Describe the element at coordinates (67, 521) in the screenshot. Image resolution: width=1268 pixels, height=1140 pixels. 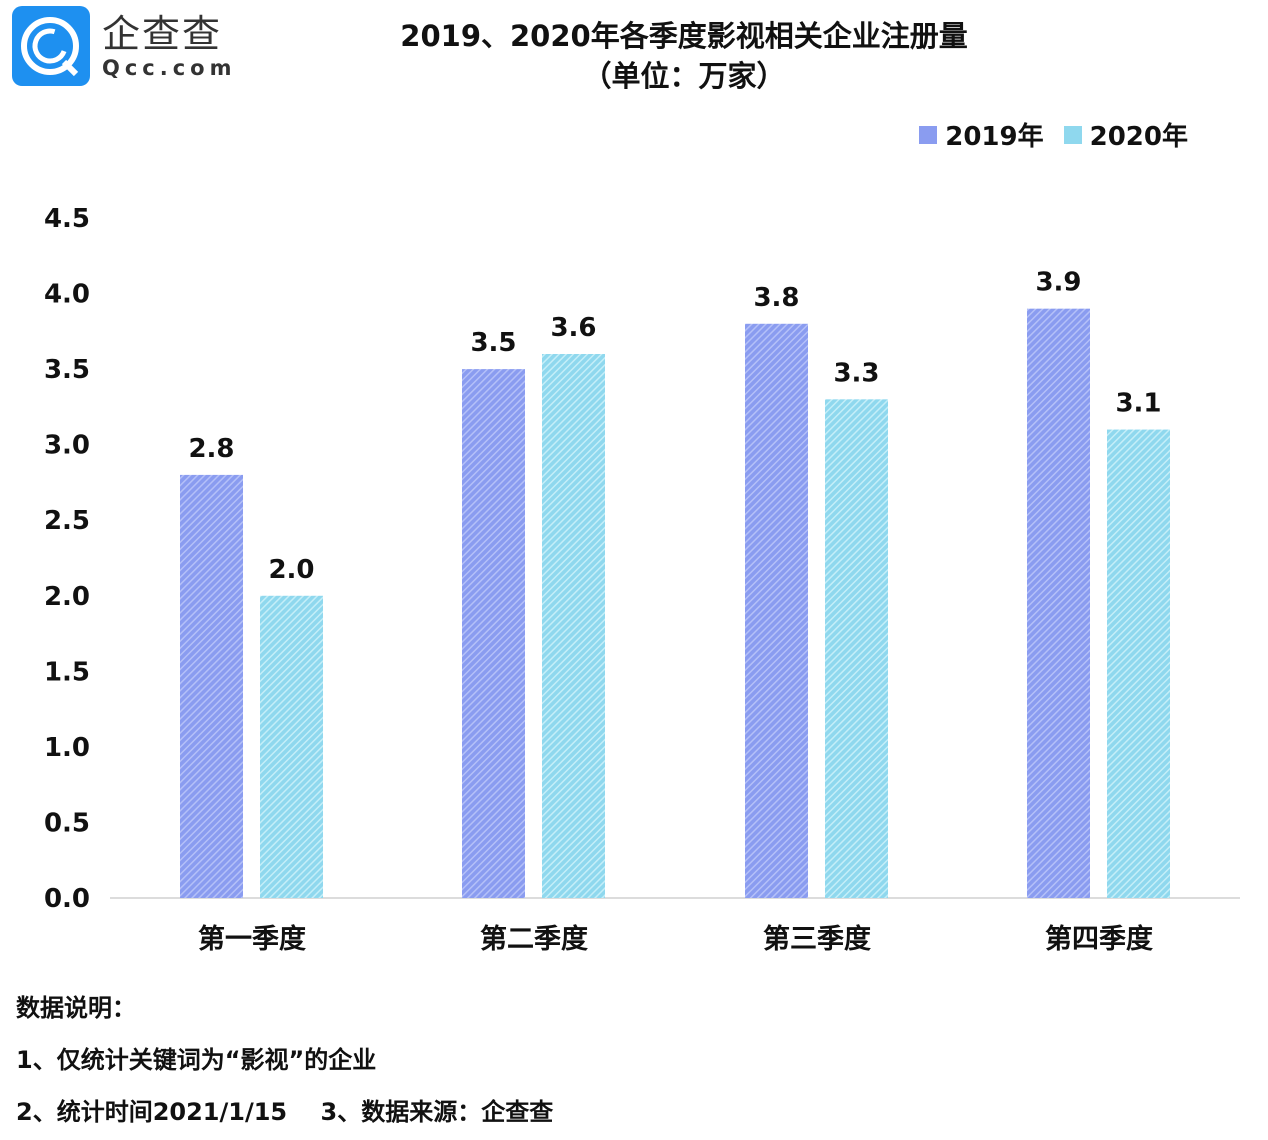
I see `y-tick-label: 2.5` at that location.